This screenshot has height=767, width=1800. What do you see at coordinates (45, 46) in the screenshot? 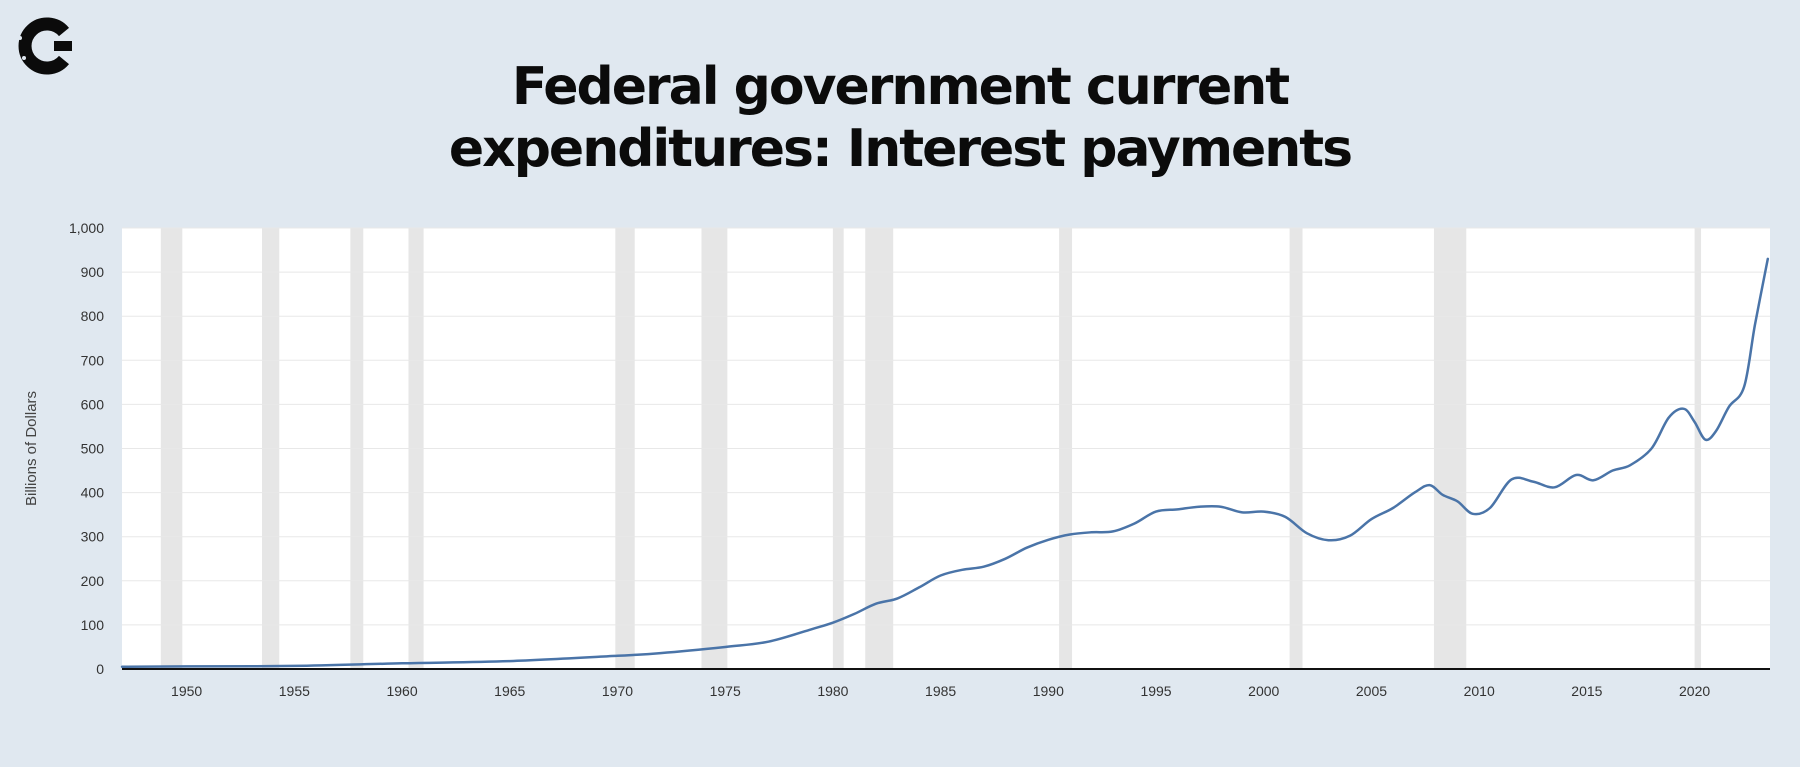
I see `c-logo-icon` at bounding box center [45, 46].